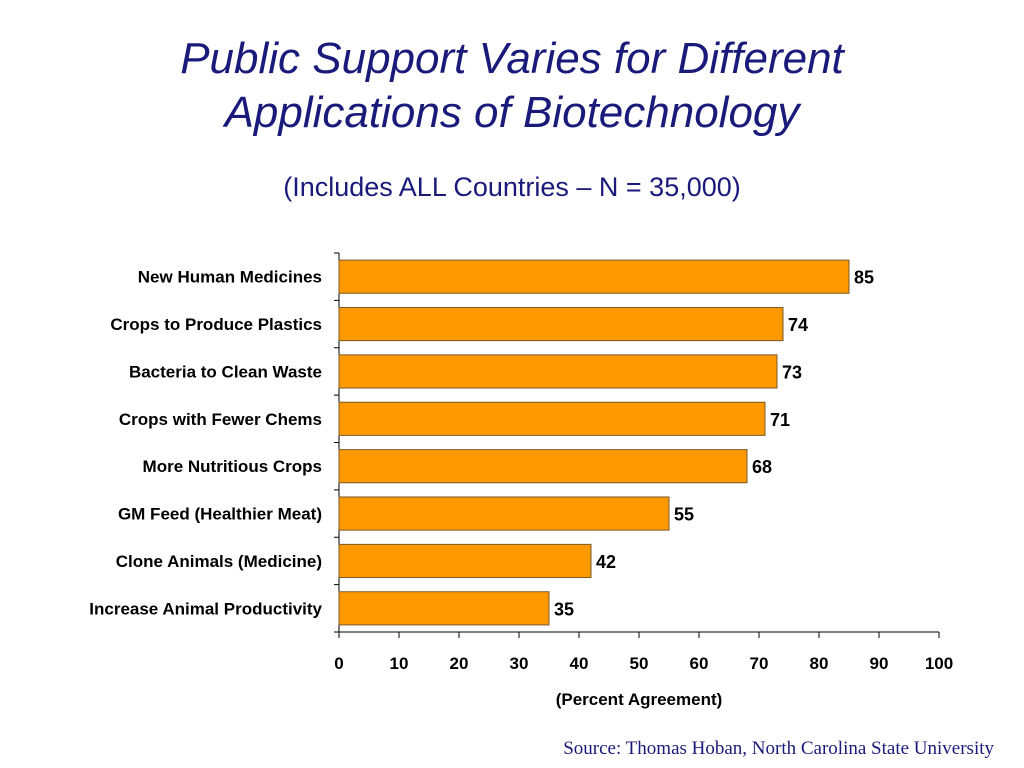 Image resolution: width=1024 pixels, height=768 pixels. I want to click on x-tick-label: 10, so click(399, 663).